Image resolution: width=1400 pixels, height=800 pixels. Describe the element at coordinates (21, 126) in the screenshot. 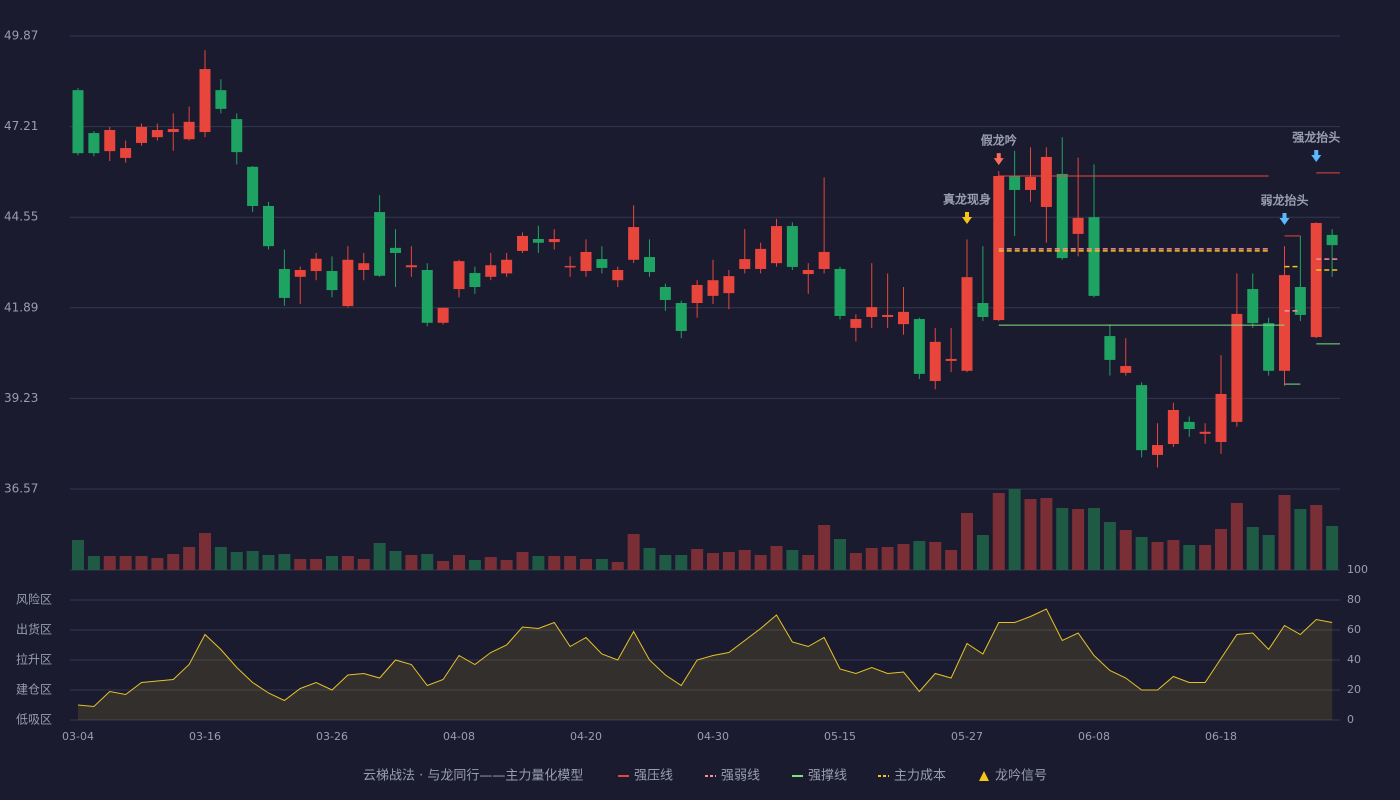

I see `y-tick-label: 47.21` at that location.